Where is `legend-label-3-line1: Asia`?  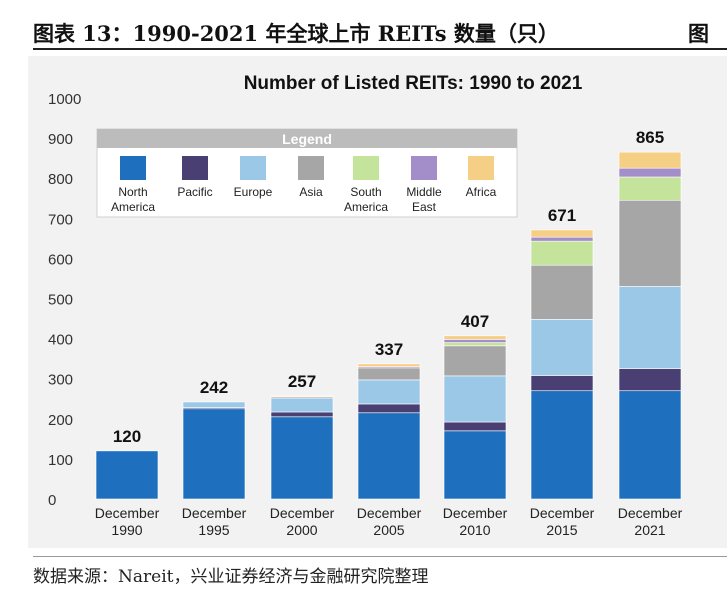
legend-label-3-line1: Asia is located at coordinates (311, 192).